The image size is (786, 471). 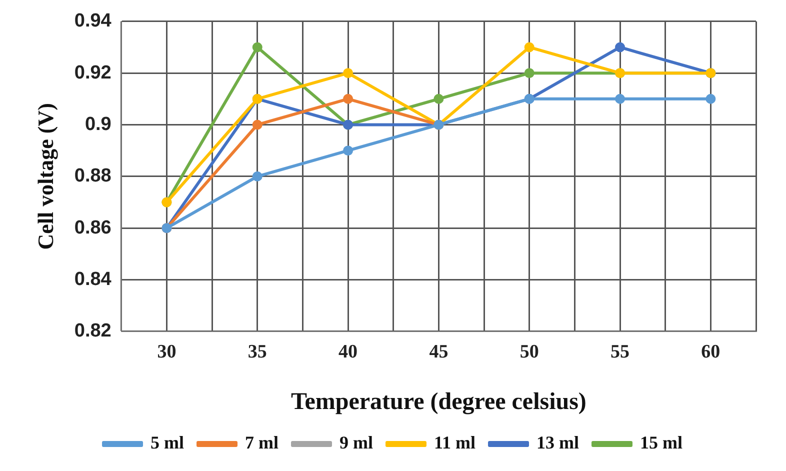 I want to click on y-tick-label: 0.92, so click(x=93, y=73).